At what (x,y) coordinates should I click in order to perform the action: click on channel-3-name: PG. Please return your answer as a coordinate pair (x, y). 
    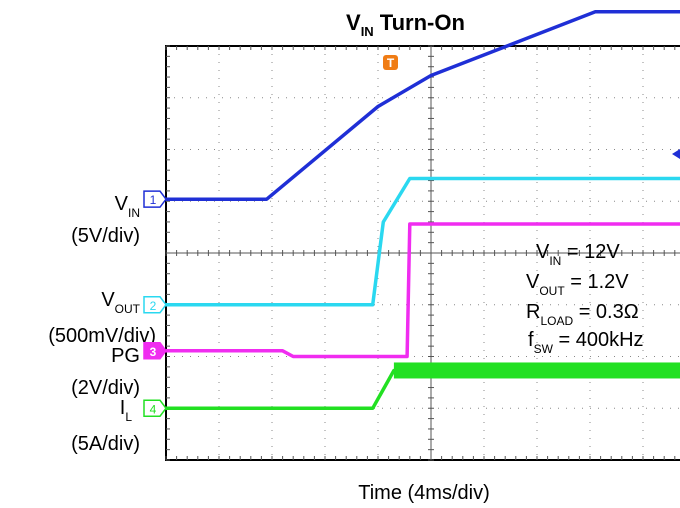
    Looking at the image, I should click on (125, 356).